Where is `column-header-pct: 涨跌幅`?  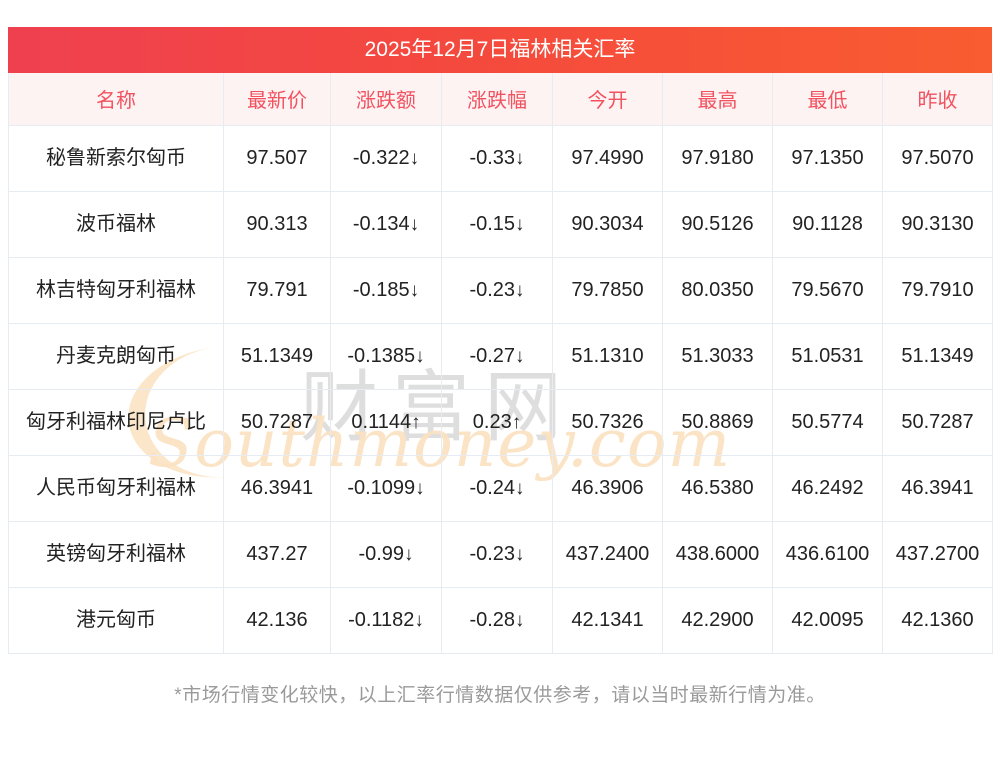 column-header-pct: 涨跌幅 is located at coordinates (497, 99).